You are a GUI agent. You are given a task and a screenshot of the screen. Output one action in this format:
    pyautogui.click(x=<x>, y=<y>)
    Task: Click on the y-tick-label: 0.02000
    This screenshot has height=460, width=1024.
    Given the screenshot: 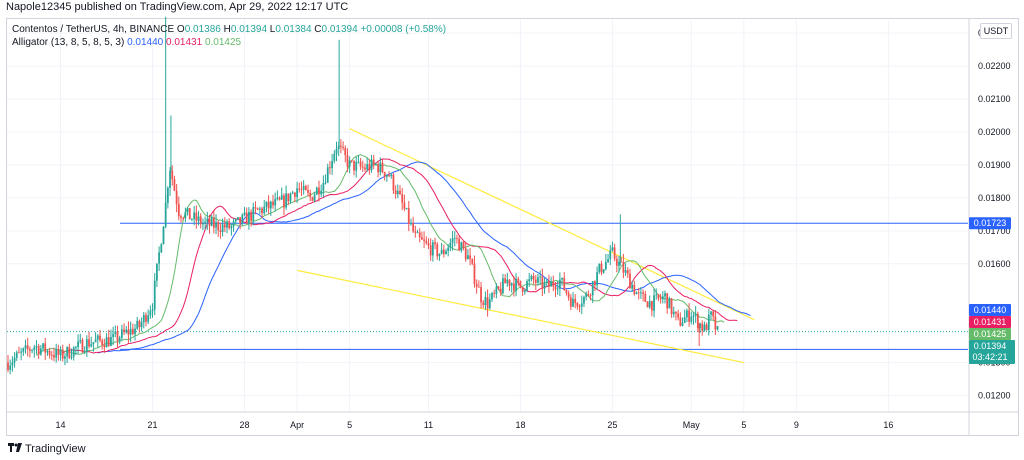 What is the action you would take?
    pyautogui.click(x=994, y=132)
    